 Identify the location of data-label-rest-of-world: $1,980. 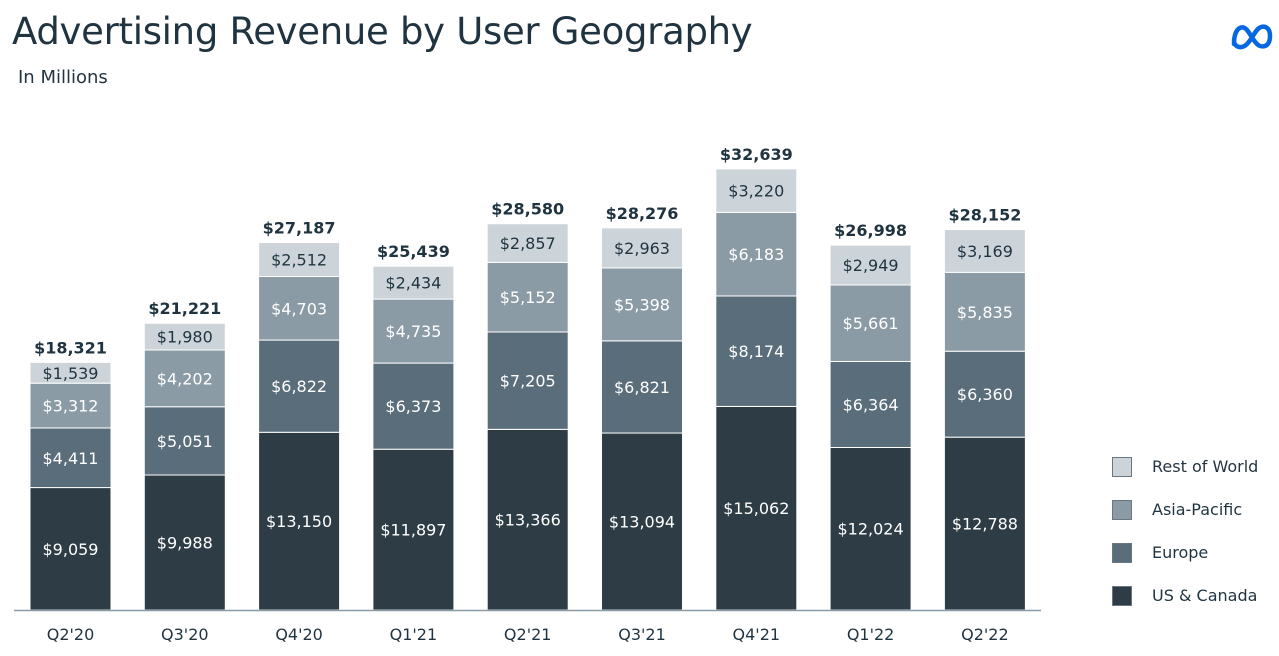
(185, 337).